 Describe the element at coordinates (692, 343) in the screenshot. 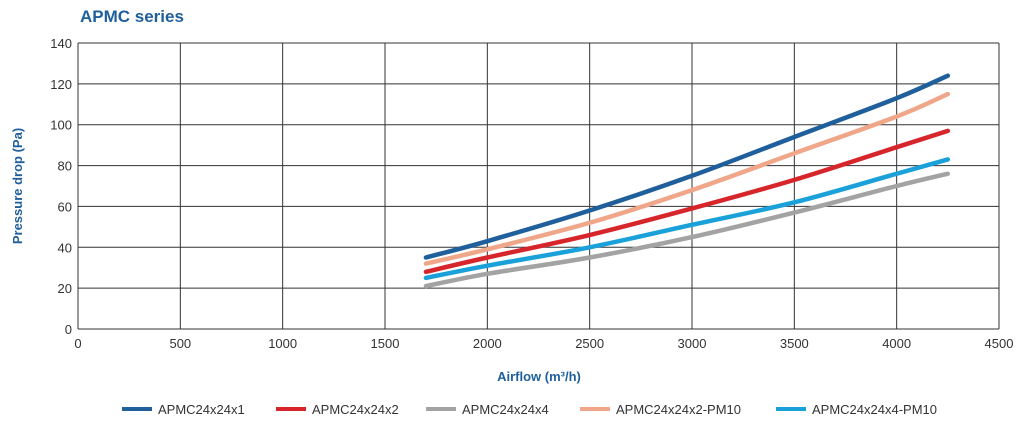

I see `x-tick-label: 3000` at that location.